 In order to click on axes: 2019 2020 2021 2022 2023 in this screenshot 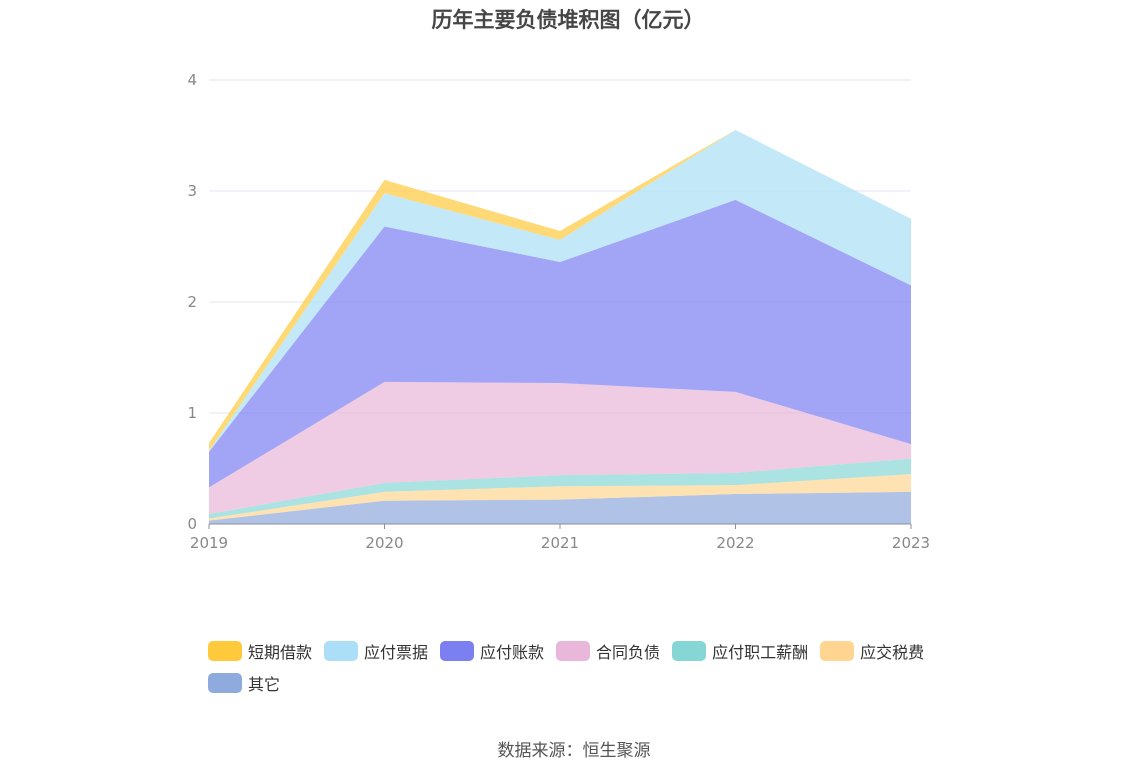, I will do `click(560, 537)`.